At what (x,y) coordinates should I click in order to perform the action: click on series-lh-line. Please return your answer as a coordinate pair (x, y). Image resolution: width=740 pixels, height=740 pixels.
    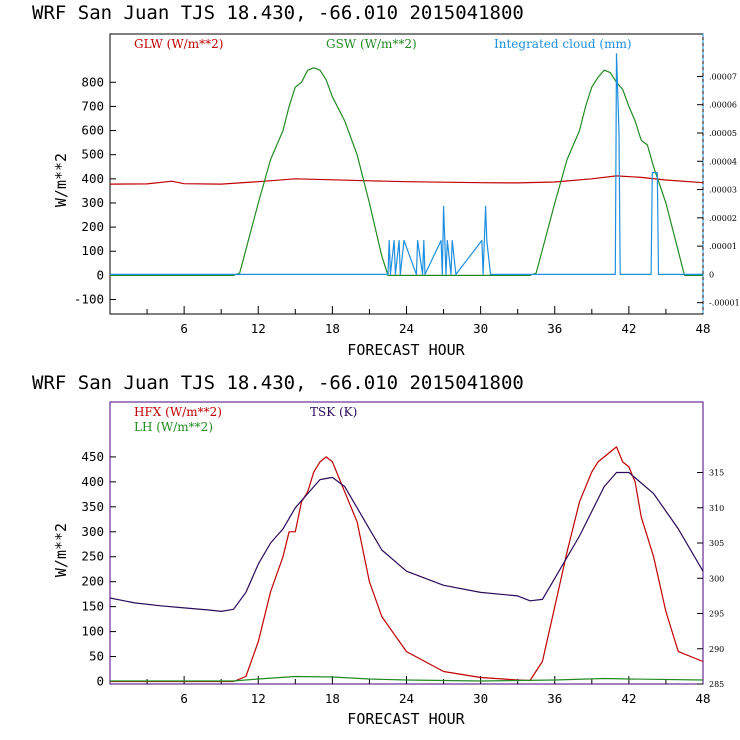
    Looking at the image, I should click on (407, 678).